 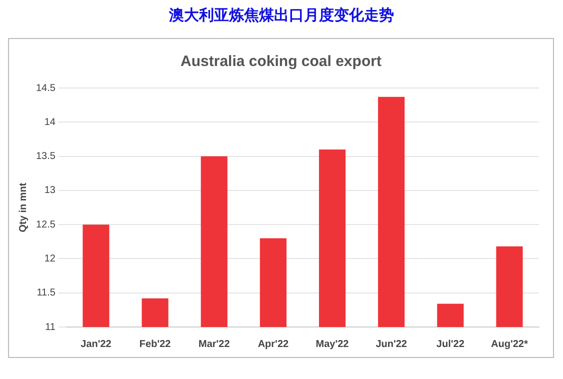 What do you see at coordinates (96, 344) in the screenshot?
I see `x-tick-label: Jan'22` at bounding box center [96, 344].